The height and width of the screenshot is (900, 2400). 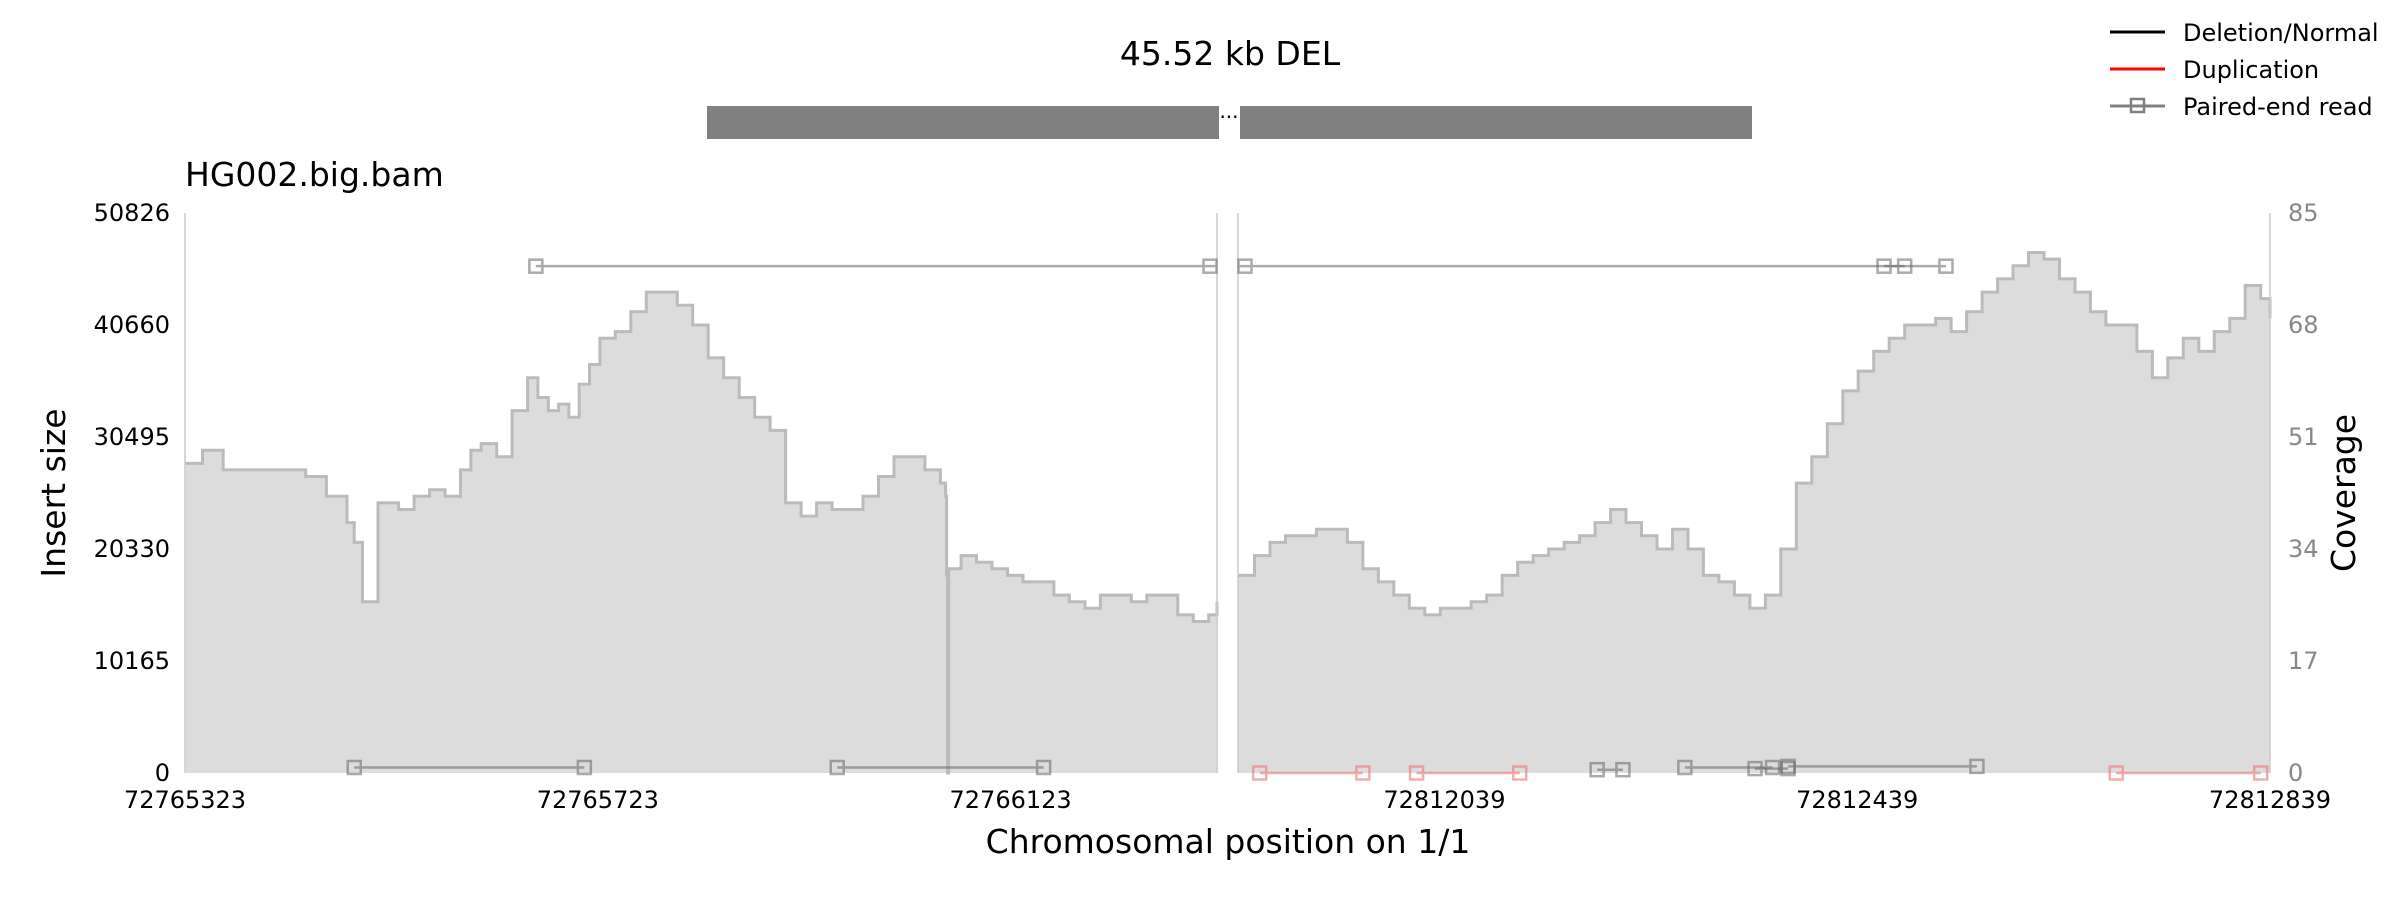 I want to click on y-tick-label-right: 17, so click(x=2303, y=661).